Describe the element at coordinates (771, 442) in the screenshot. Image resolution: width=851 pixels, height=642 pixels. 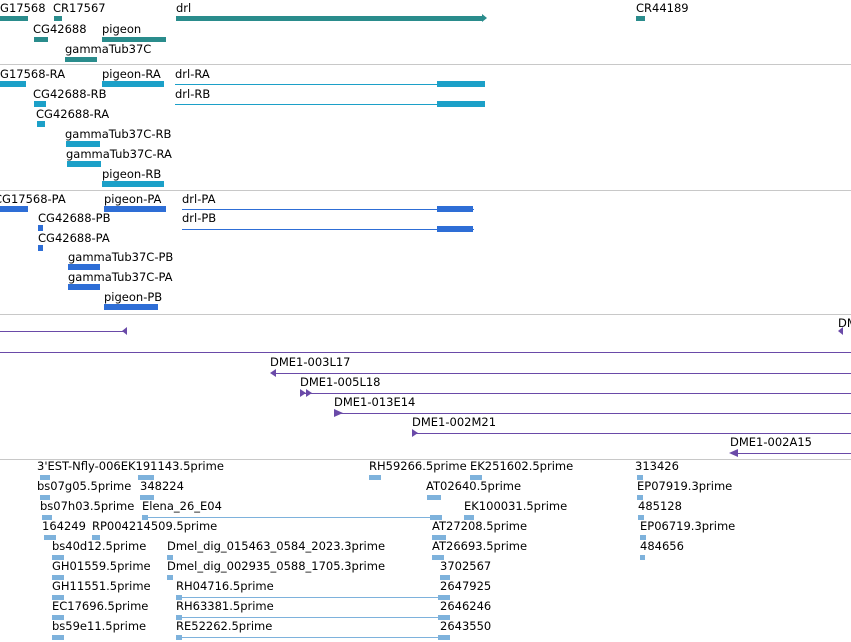
I see `clone-label: DME1-002A15` at that location.